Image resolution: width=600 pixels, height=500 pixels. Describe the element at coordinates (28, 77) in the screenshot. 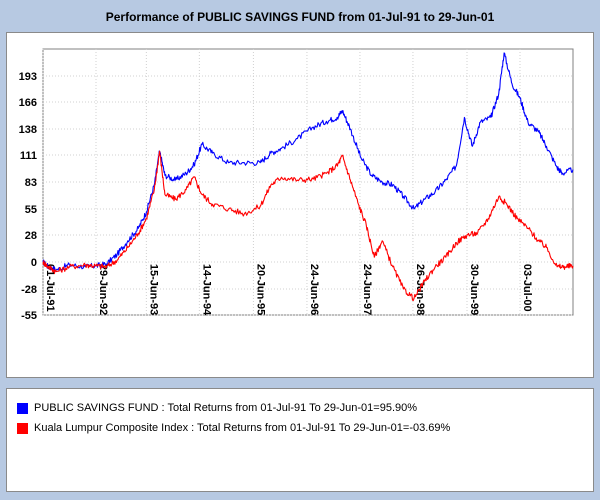

I see `y-tick-label: 193` at that location.